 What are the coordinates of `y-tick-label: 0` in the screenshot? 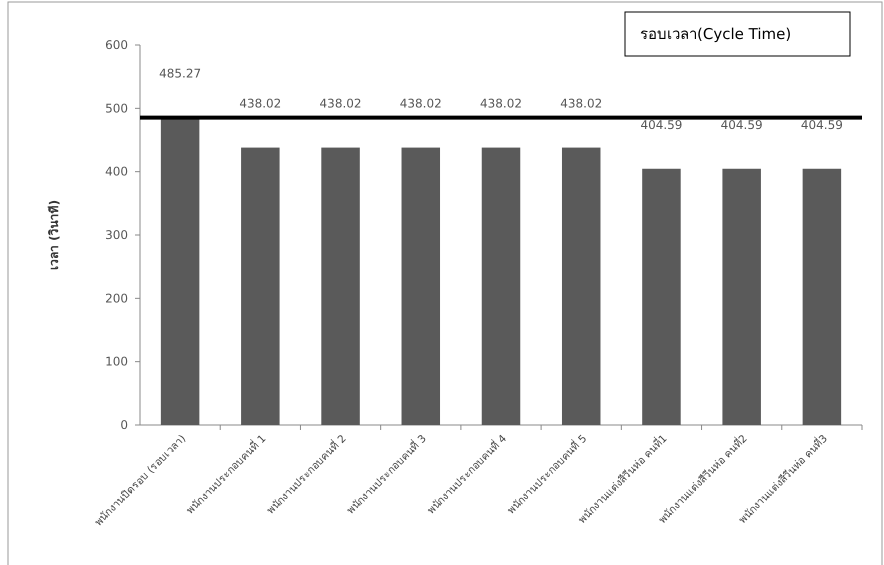 It's located at (124, 425).